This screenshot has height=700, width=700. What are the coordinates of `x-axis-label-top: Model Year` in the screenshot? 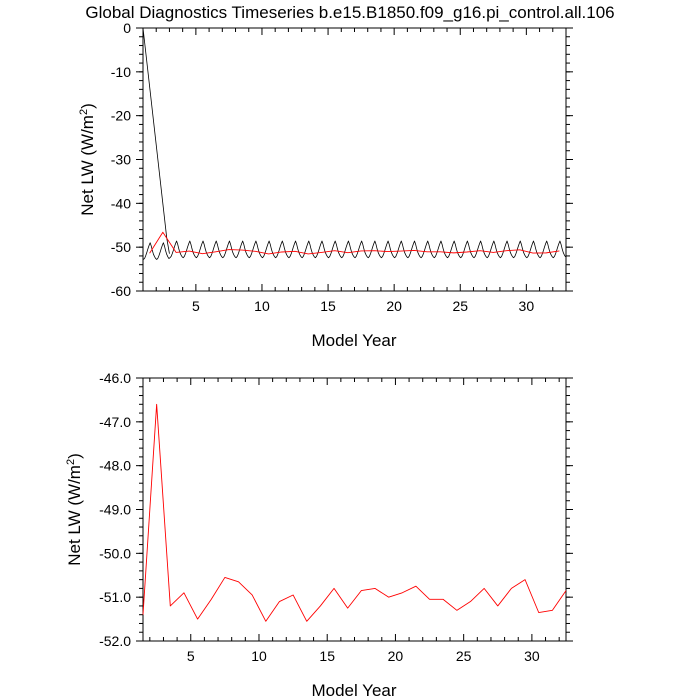 It's located at (353, 340).